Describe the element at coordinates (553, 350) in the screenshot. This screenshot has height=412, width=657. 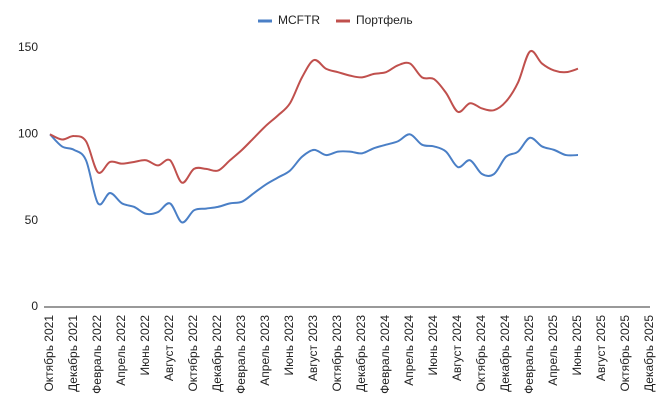
I see `x-tick-label: Апрель 2025` at that location.